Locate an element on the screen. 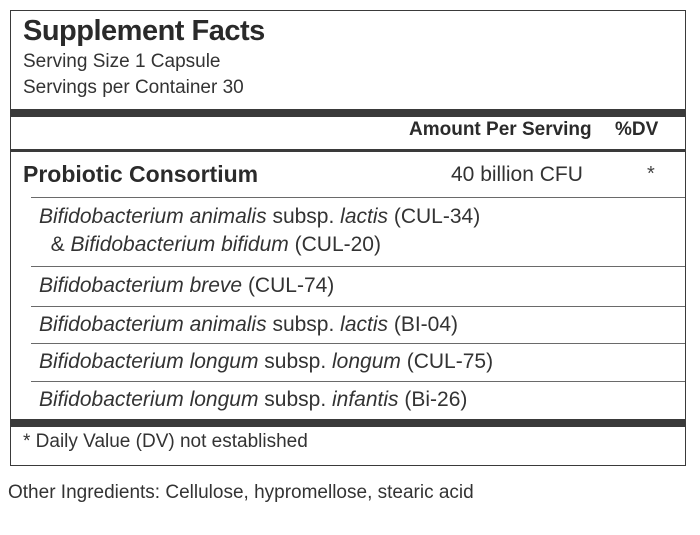 This screenshot has width=700, height=535. ingredient-species: Bifidobacterium breve is located at coordinates (141, 285).